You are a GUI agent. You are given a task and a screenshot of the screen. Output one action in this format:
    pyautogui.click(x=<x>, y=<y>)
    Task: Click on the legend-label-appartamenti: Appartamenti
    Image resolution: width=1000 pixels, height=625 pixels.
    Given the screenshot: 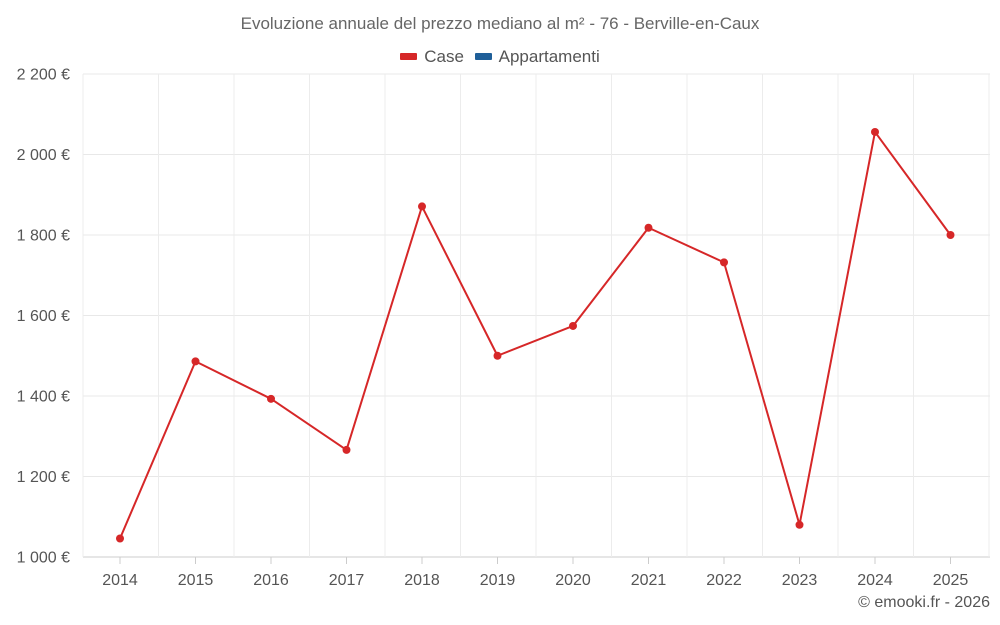 What is the action you would take?
    pyautogui.click(x=549, y=56)
    